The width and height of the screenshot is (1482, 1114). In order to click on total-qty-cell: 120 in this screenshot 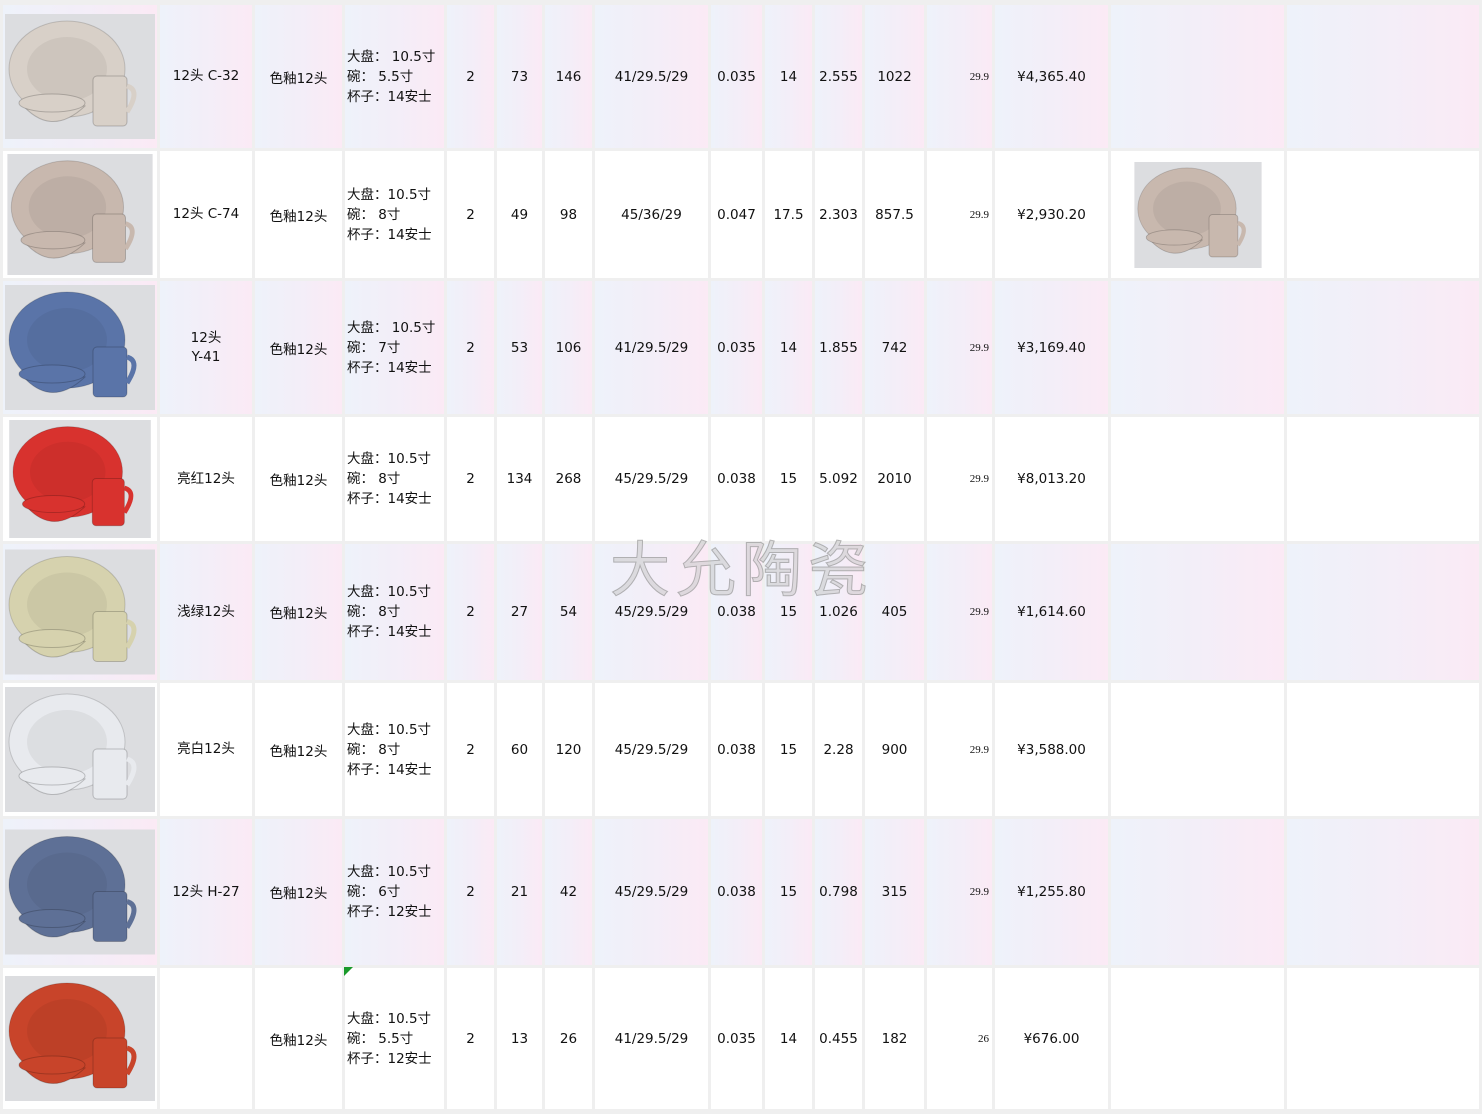, I will do `click(568, 749)`.